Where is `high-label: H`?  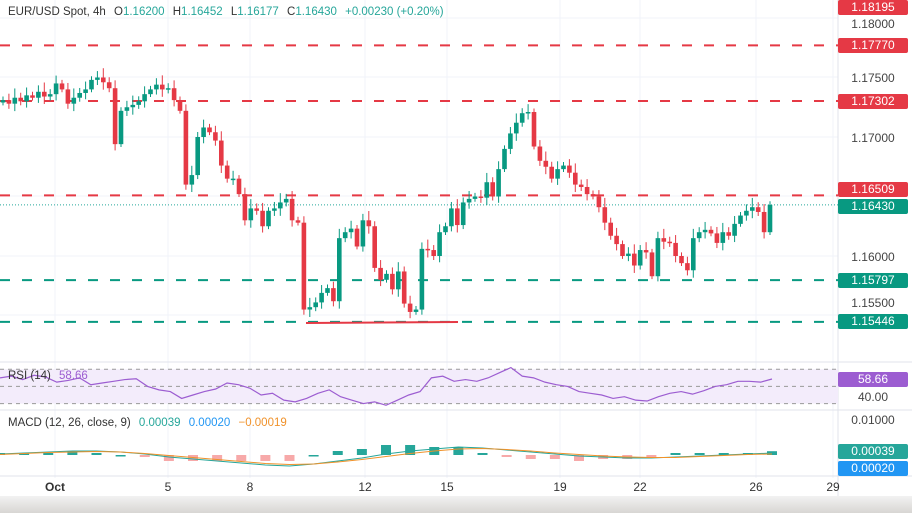 high-label: H is located at coordinates (177, 12).